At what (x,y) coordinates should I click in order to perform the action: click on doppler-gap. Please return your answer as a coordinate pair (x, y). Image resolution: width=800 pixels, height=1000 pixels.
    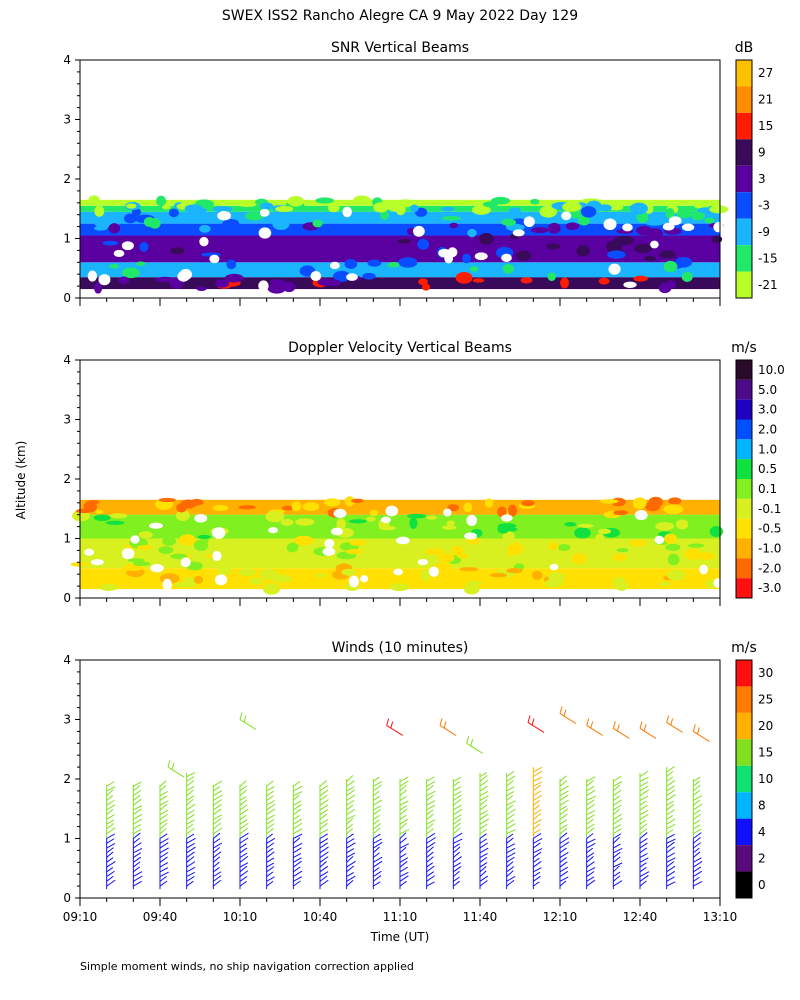
    Looking at the image, I should click on (354, 581).